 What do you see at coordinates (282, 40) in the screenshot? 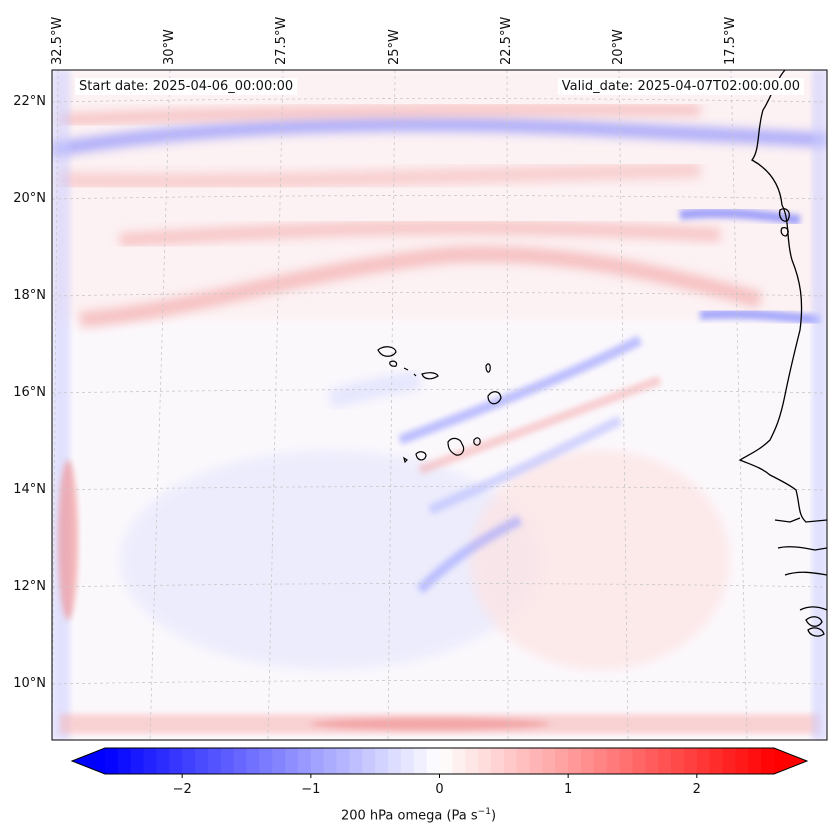
I see `longitude-label: 27.5°W` at bounding box center [282, 40].